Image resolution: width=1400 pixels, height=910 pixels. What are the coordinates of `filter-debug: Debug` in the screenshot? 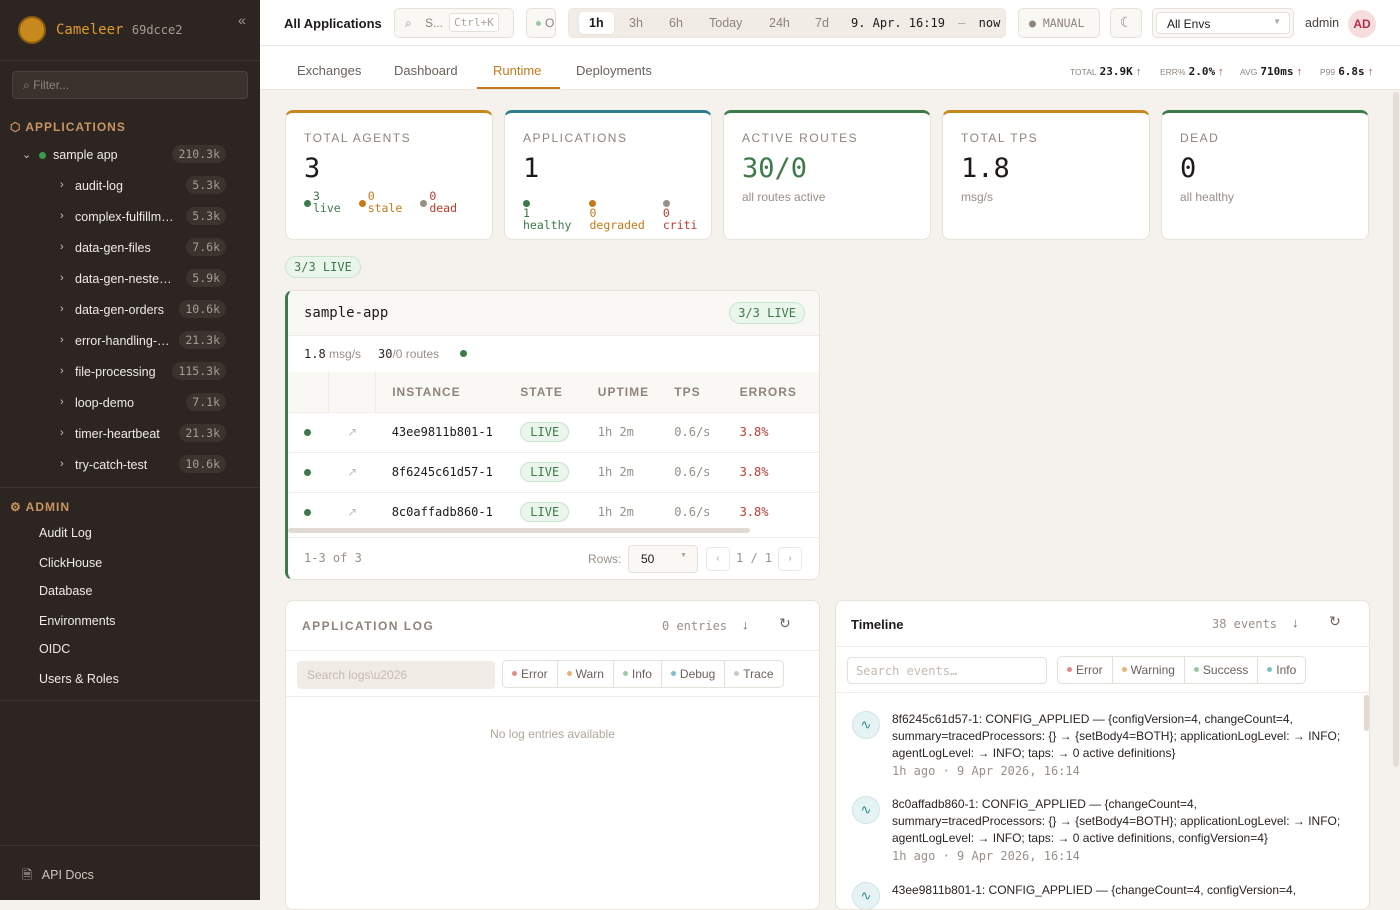 It's located at (694, 674).